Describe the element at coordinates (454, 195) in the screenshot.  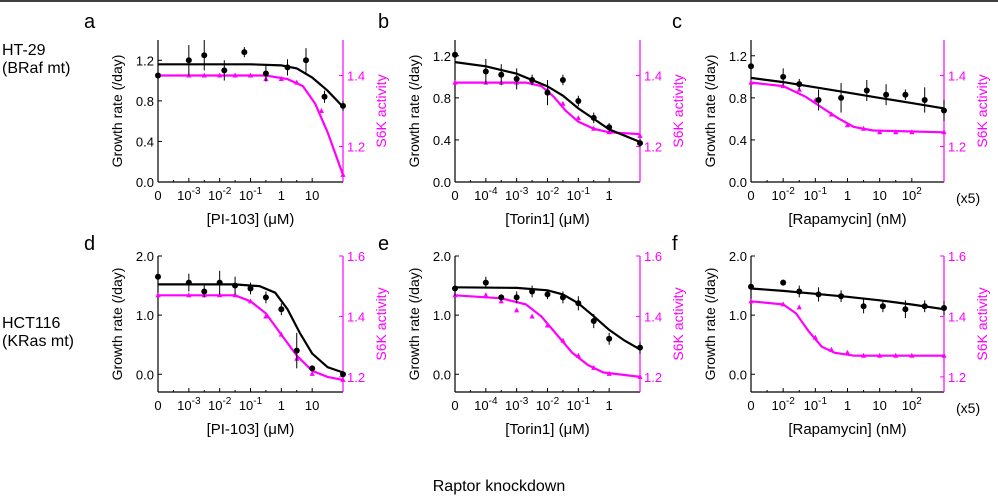
I see `x-tick-label: 0` at that location.